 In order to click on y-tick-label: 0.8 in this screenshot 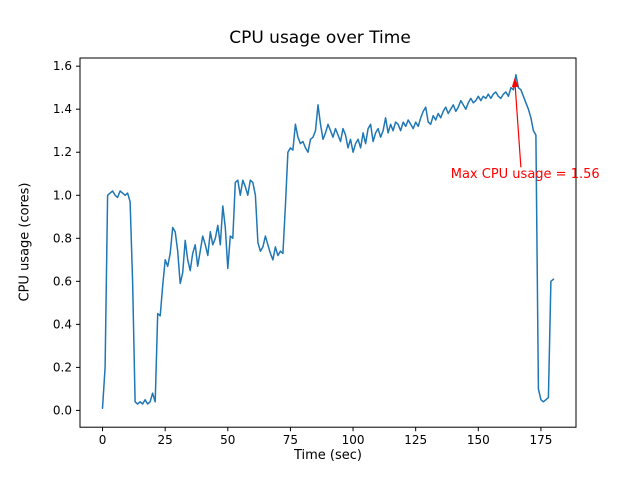, I will do `click(62, 238)`.